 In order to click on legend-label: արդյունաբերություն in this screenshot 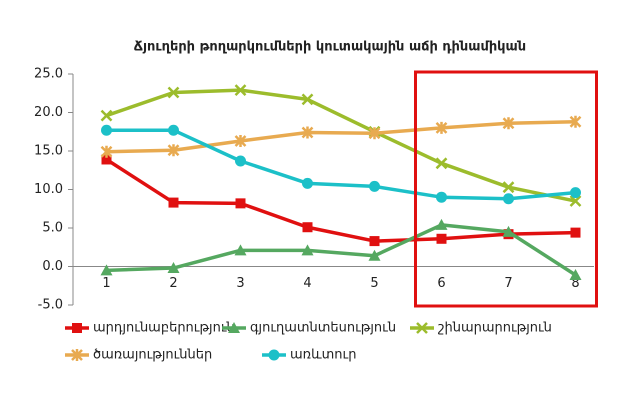, I will do `click(164, 328)`.